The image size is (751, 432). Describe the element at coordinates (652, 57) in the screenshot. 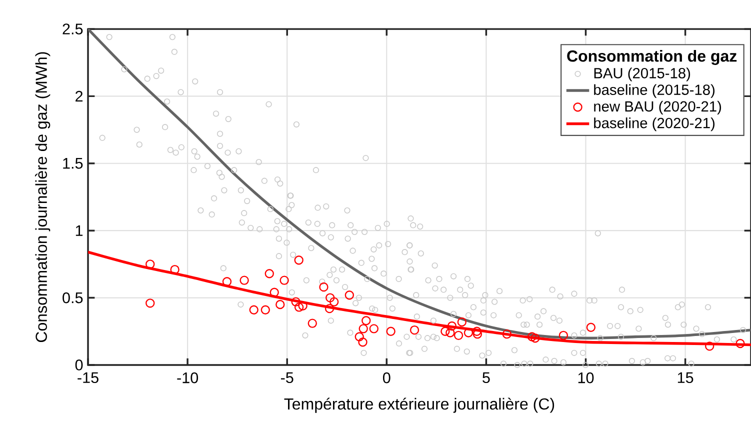

I see `legend-title: Consommation de gaz` at that location.